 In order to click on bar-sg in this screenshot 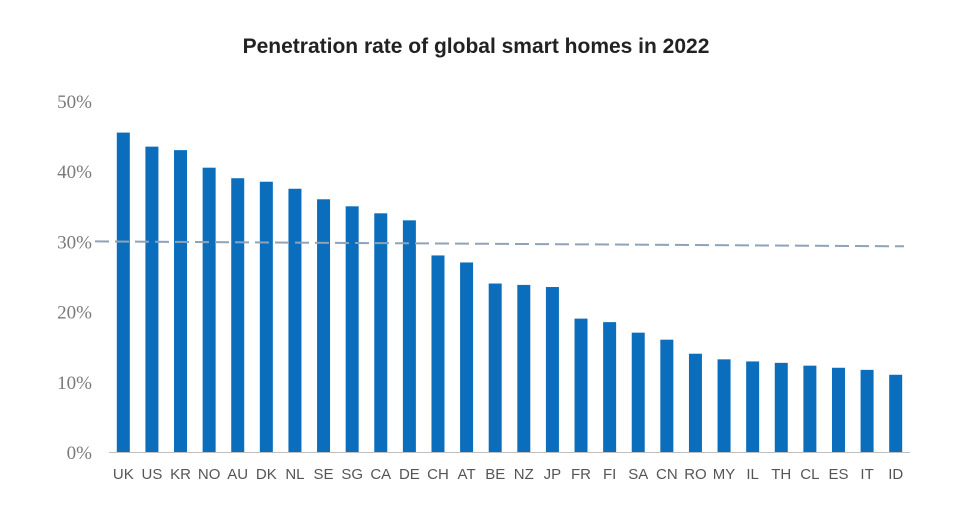, I will do `click(352, 329)`.